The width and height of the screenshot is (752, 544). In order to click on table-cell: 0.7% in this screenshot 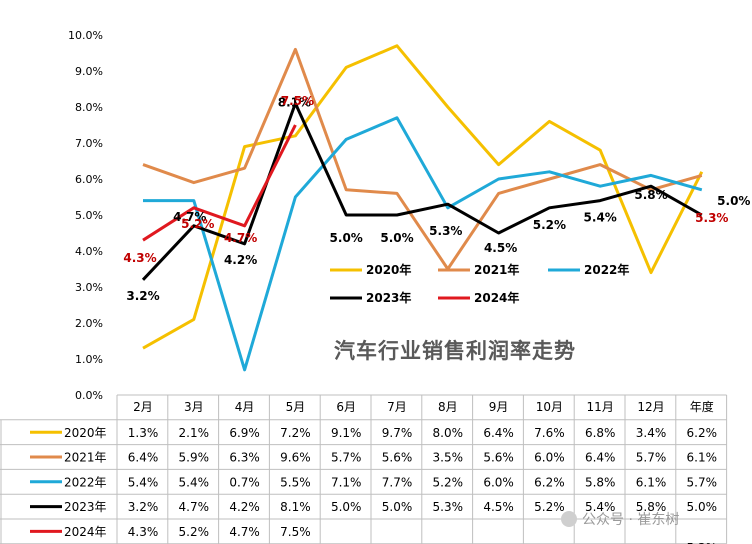, I will do `click(244, 482)`.